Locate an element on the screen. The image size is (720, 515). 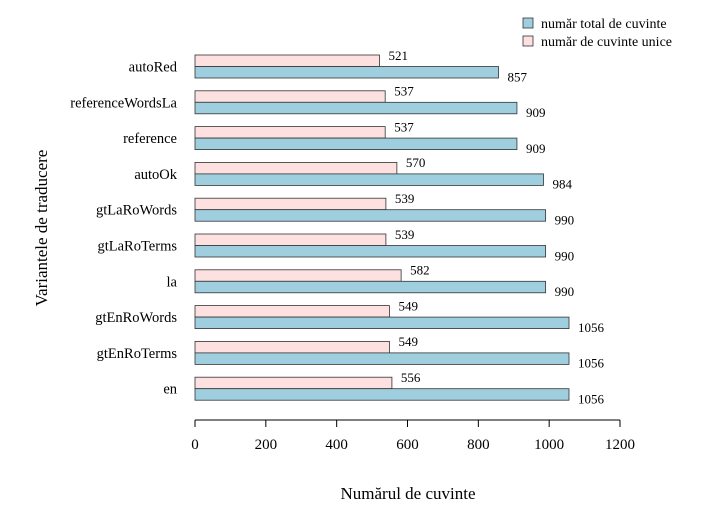
category-label: referenceWordsLa is located at coordinates (123, 103).